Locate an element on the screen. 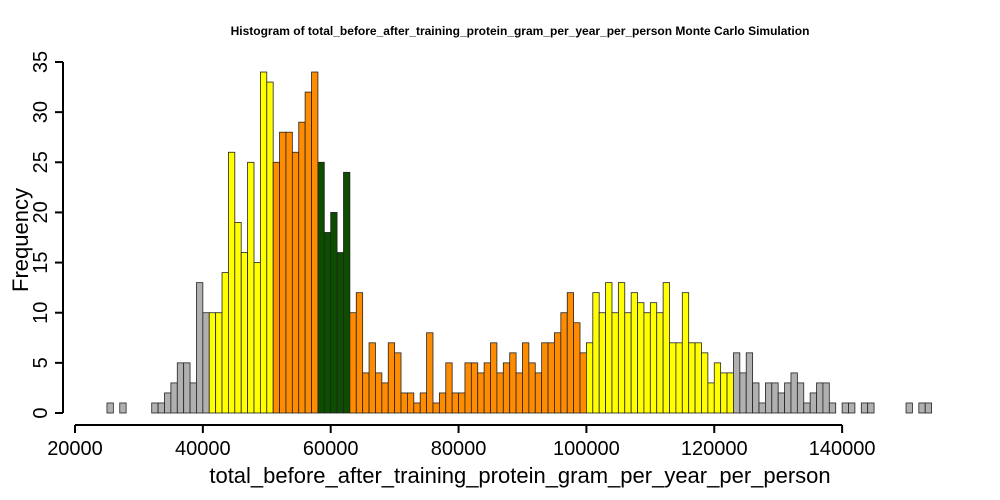 This screenshot has height=500, width=1000. x-tick-label: 120000 is located at coordinates (714, 449).